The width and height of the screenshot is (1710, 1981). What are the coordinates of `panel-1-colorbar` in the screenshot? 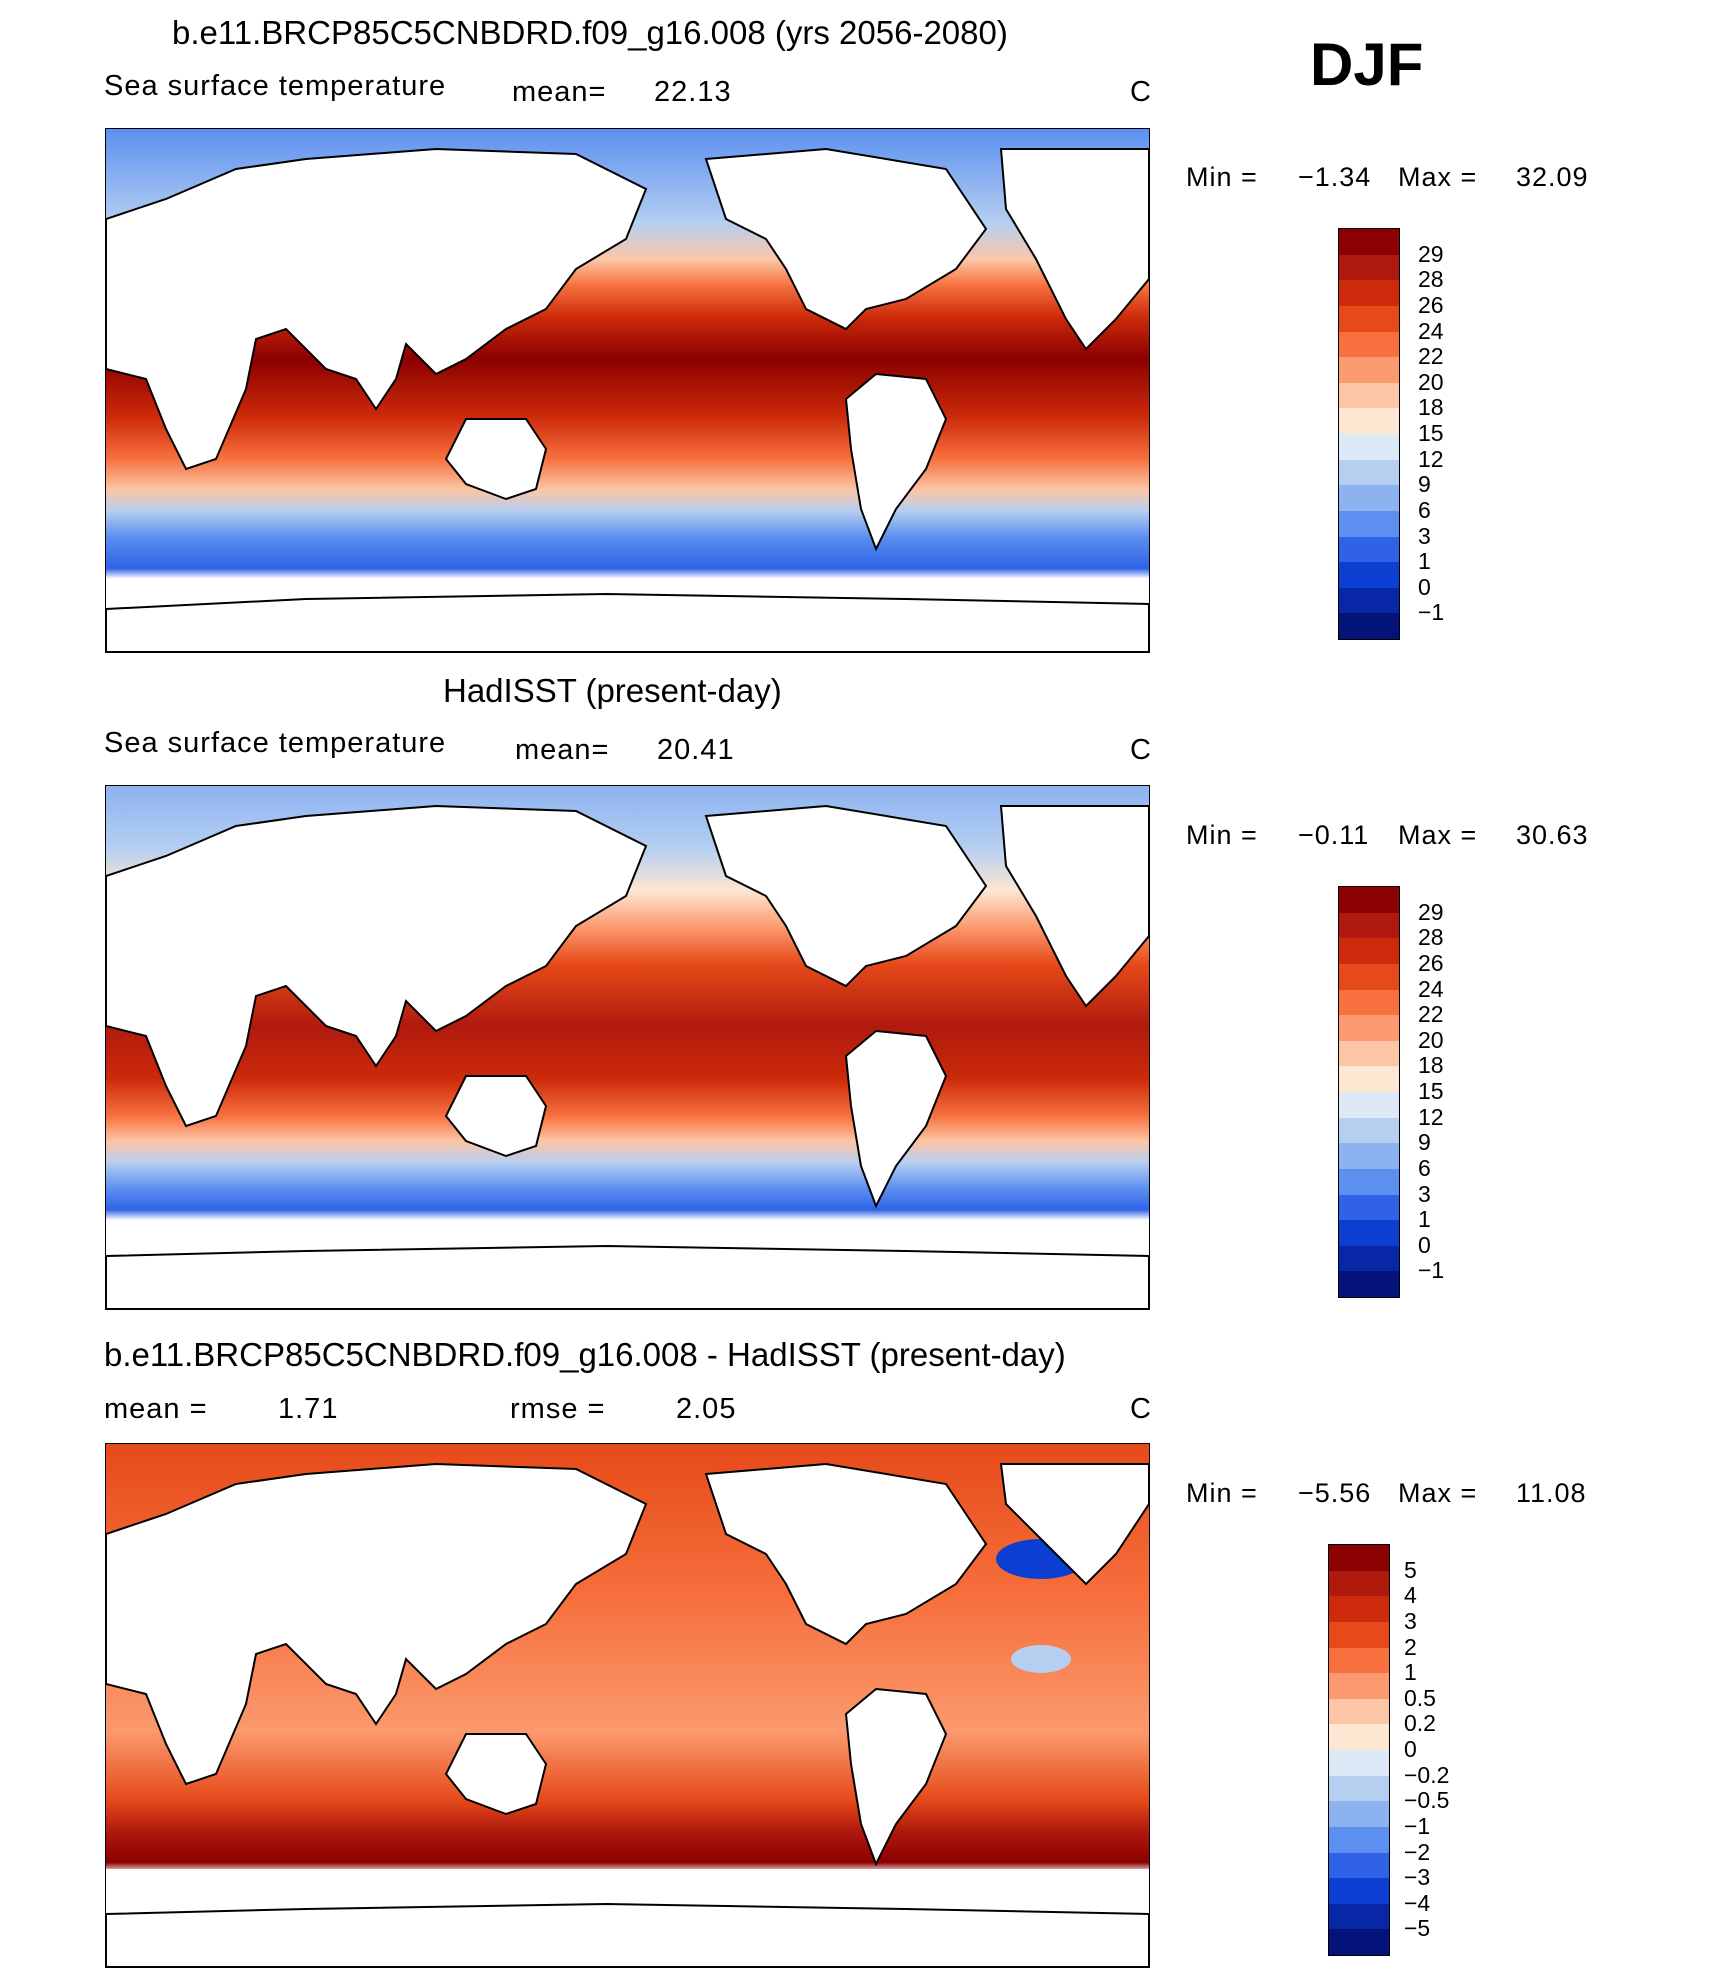 It's located at (1369, 434).